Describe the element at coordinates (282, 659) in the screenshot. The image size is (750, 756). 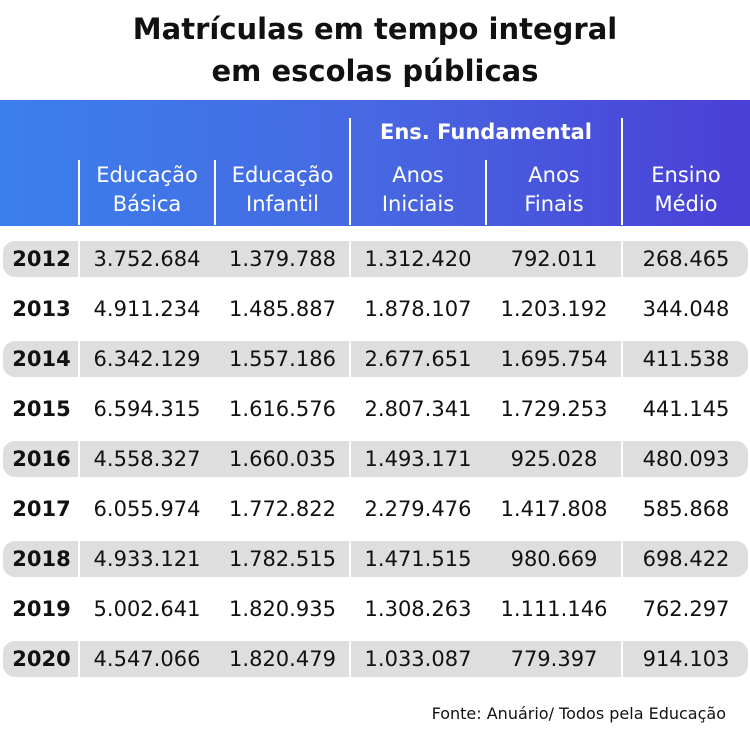
I see `value-cell: 1.820.479` at that location.